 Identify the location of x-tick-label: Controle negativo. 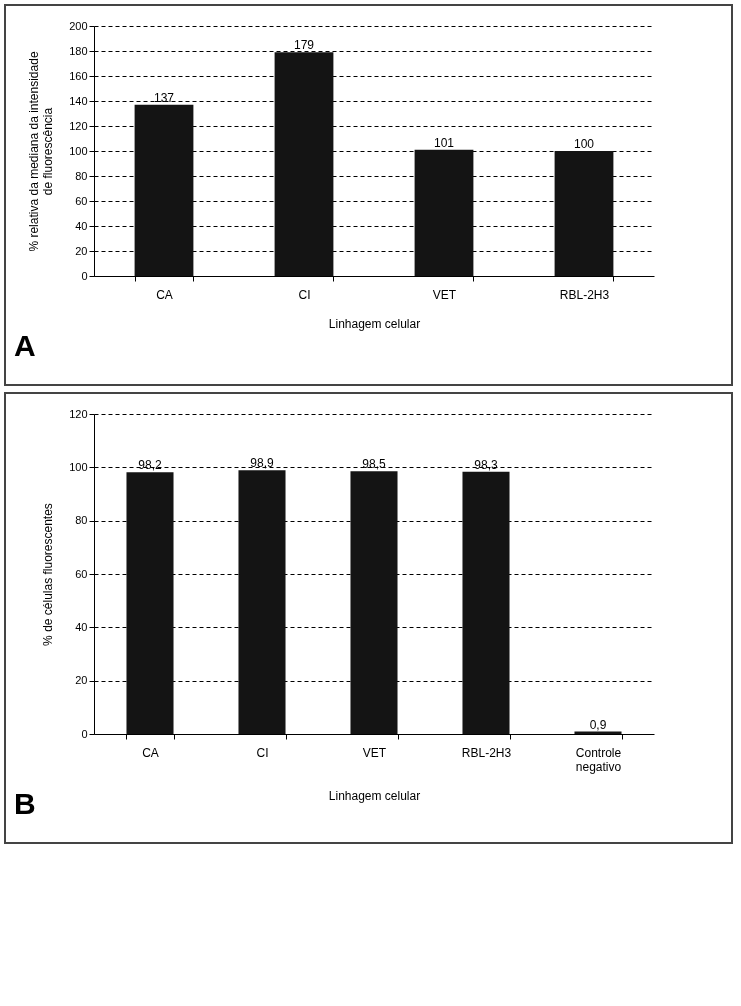
(598, 759).